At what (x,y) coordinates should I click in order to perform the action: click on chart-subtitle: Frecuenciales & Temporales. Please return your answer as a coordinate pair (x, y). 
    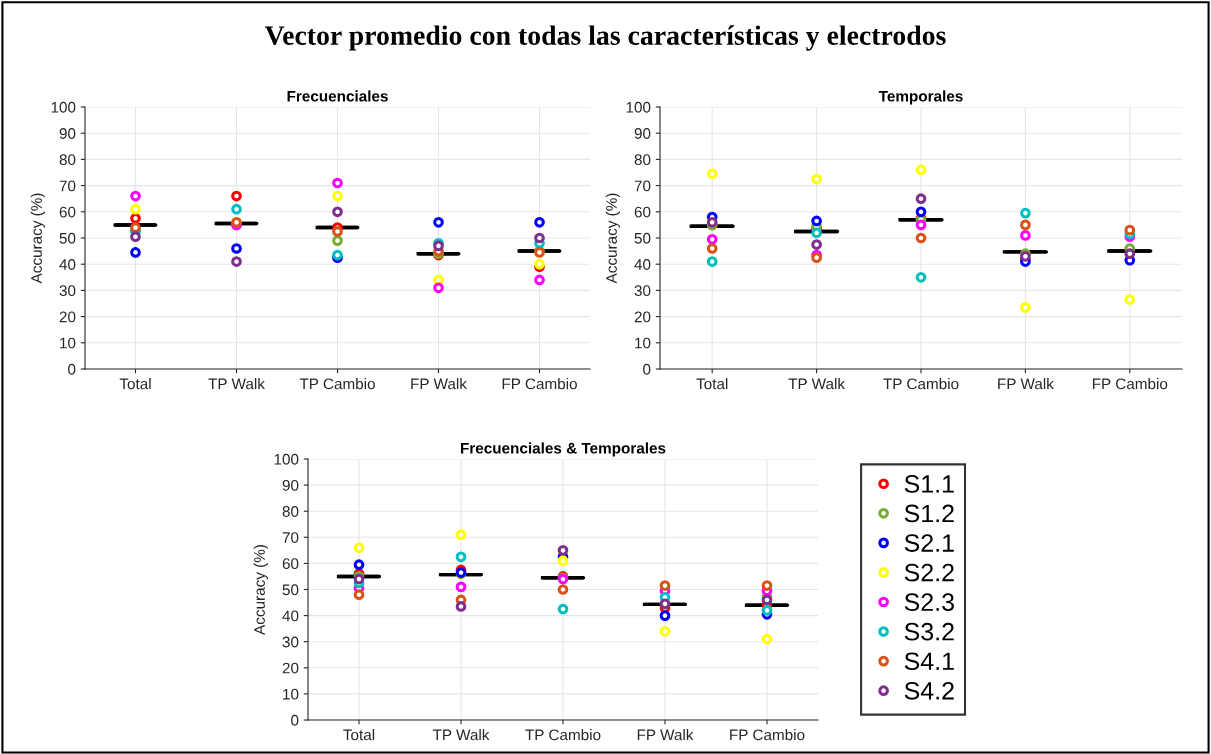
    Looking at the image, I should click on (563, 449).